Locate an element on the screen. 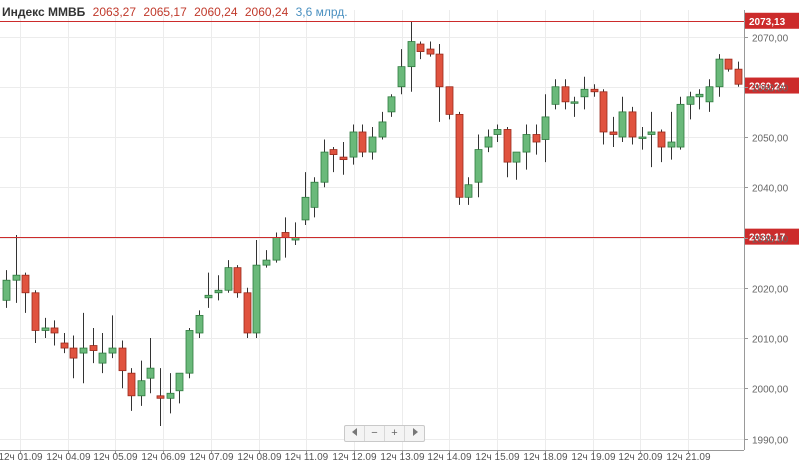 Image resolution: width=800 pixels, height=466 pixels. y-tick-label: 1990,00 is located at coordinates (770, 441).